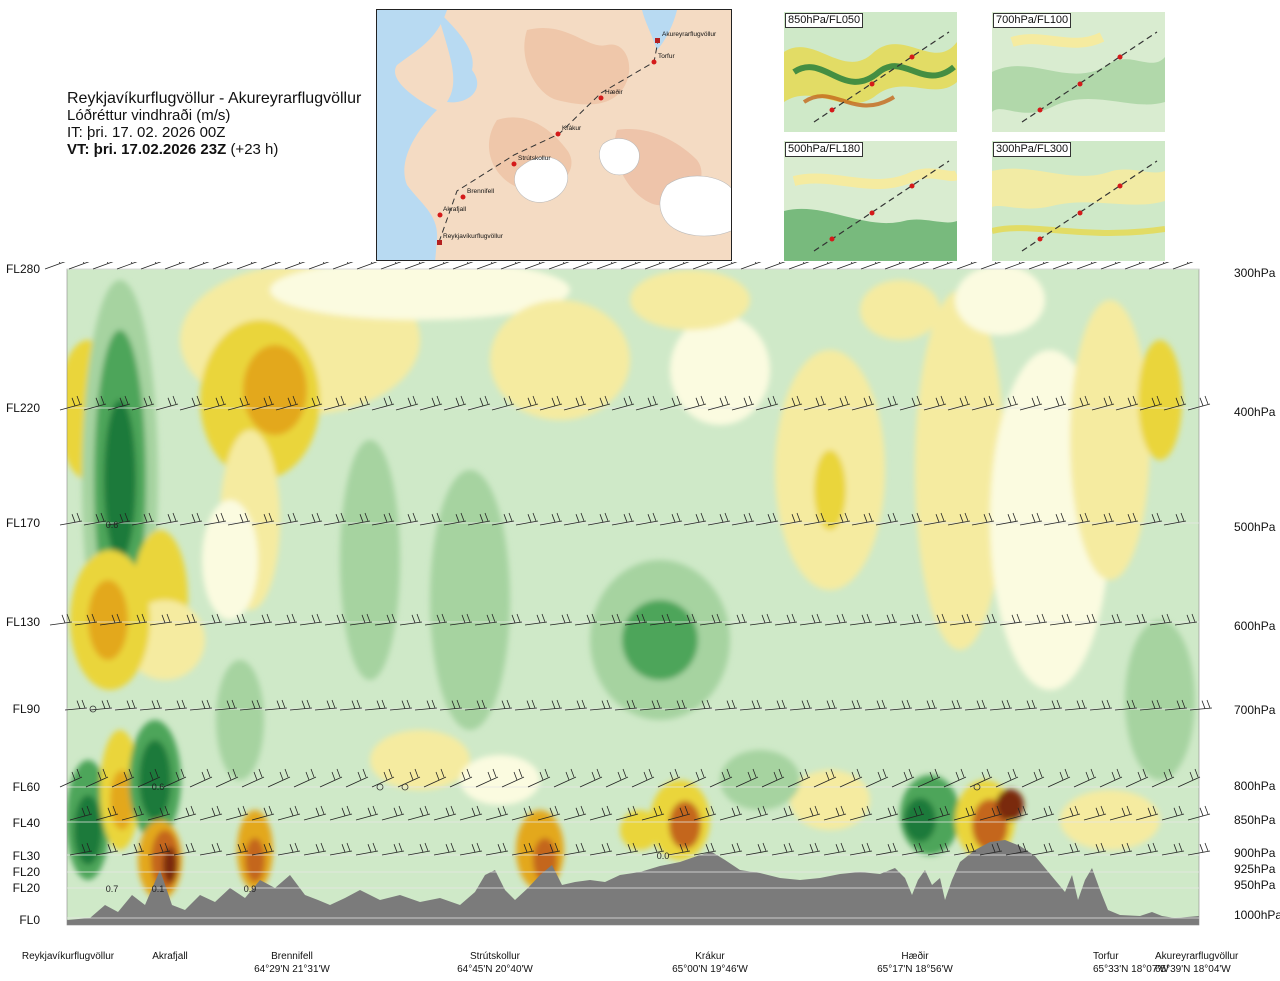 Image resolution: width=1280 pixels, height=981 pixels. Describe the element at coordinates (495, 969) in the screenshot. I see `station-coords: 64°45'N 20°40'W` at that location.